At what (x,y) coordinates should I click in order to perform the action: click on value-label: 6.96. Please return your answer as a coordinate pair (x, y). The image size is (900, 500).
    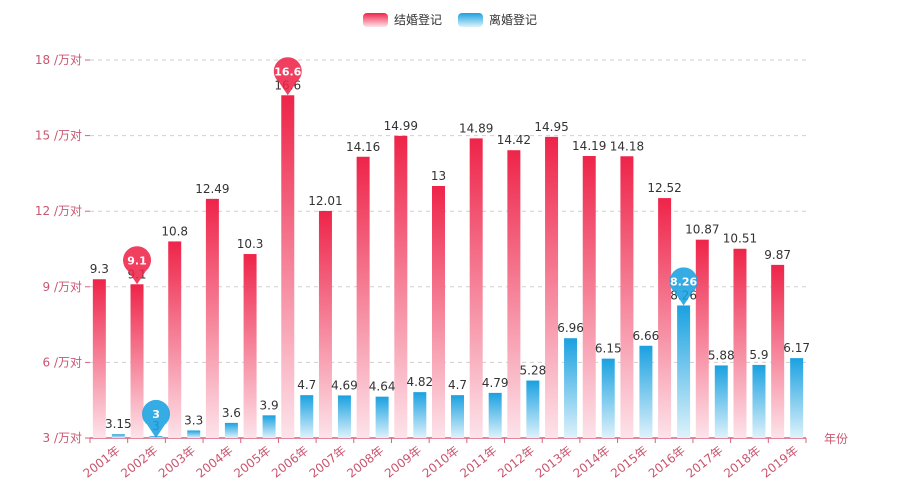
    Looking at the image, I should click on (570, 328).